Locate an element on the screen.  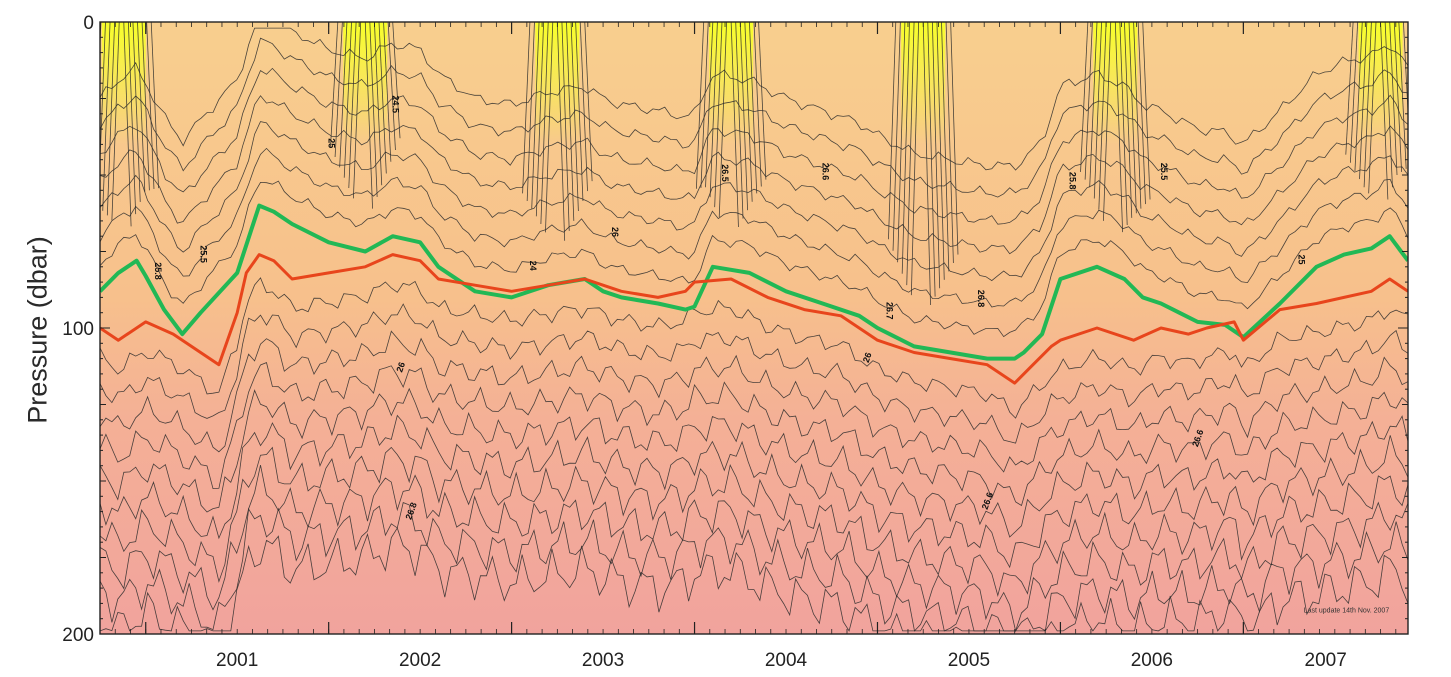
contour-label: 24.5 is located at coordinates (396, 104).